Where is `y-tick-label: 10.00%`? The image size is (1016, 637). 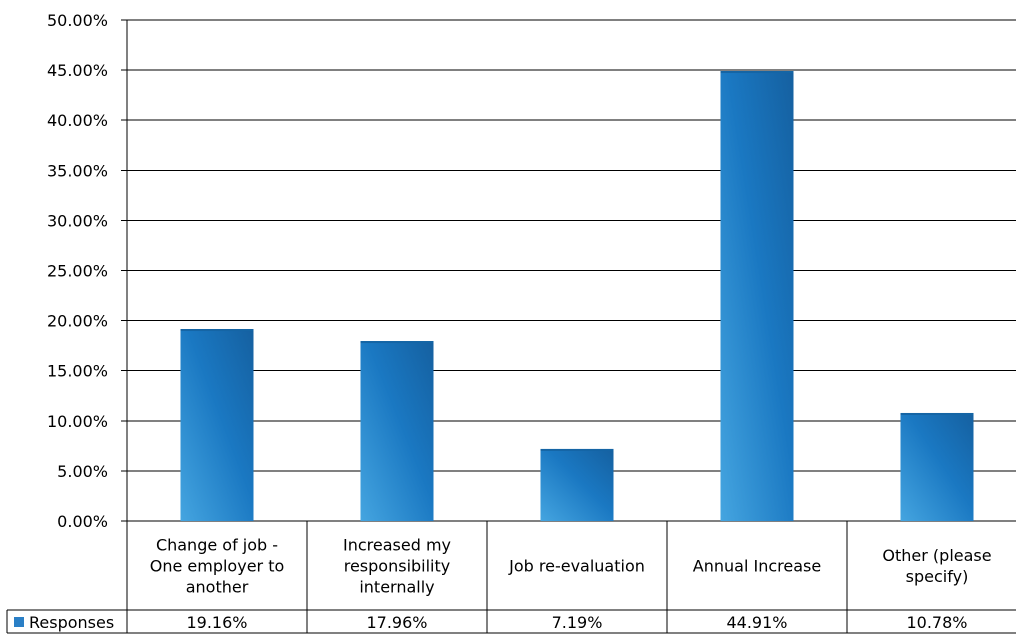
y-tick-label: 10.00% is located at coordinates (77, 421).